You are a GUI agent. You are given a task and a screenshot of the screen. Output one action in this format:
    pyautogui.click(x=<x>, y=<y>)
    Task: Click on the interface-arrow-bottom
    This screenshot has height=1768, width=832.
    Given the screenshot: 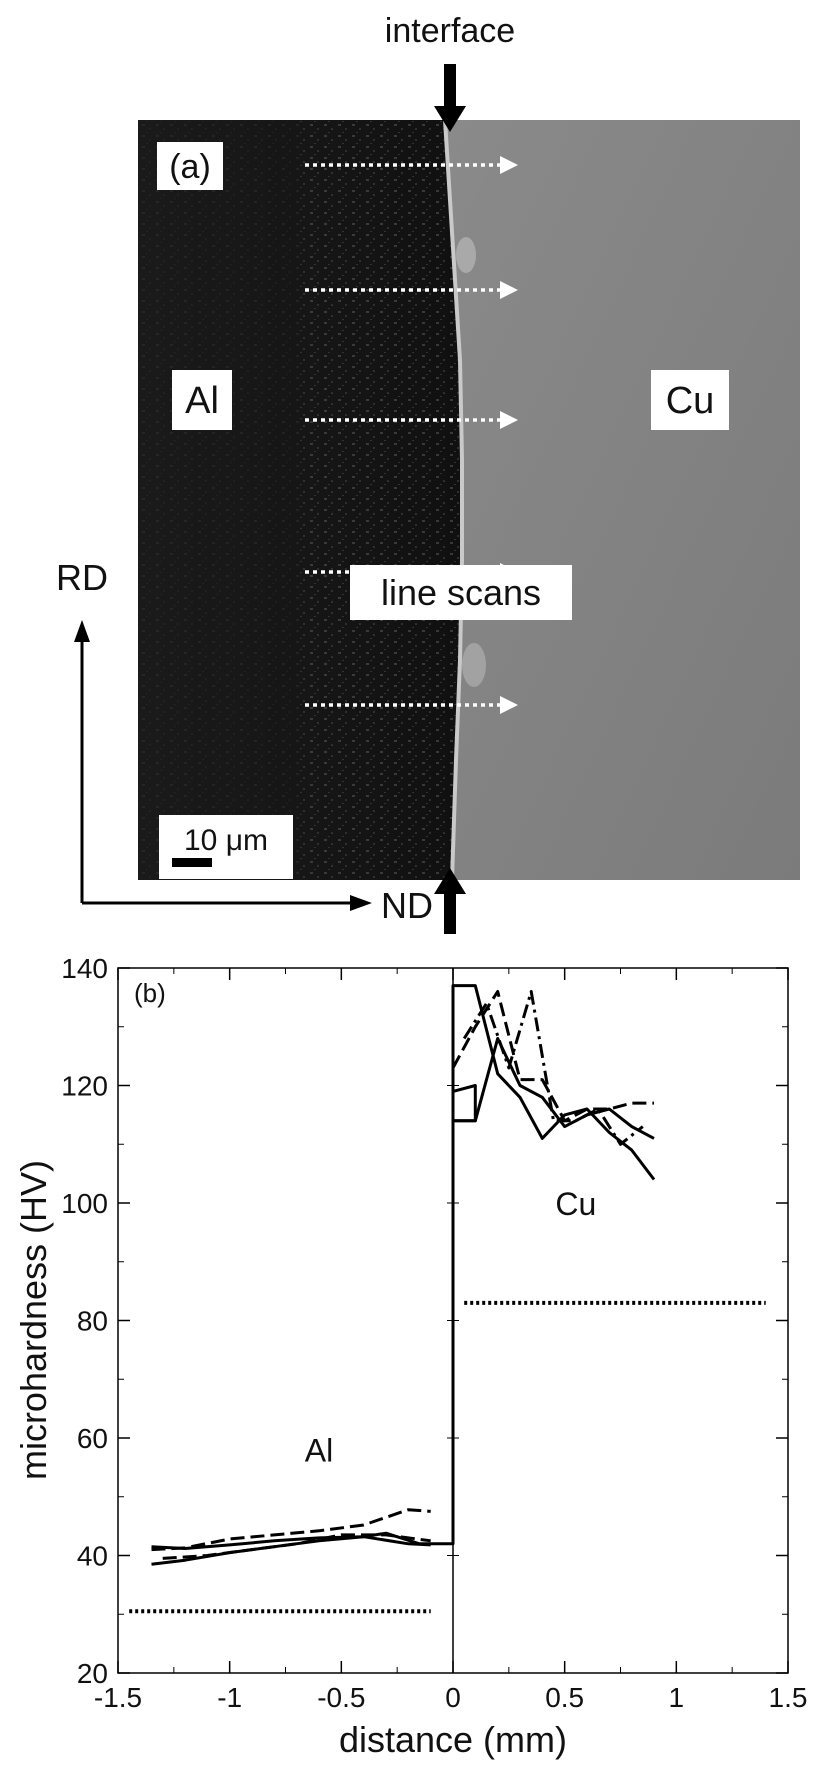 What is the action you would take?
    pyautogui.click(x=450, y=901)
    